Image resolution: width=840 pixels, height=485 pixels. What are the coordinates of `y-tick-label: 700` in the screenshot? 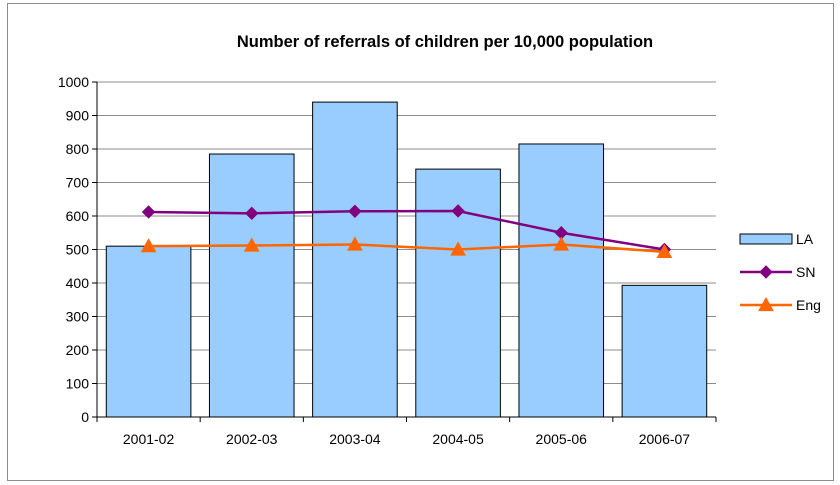 It's located at (78, 183).